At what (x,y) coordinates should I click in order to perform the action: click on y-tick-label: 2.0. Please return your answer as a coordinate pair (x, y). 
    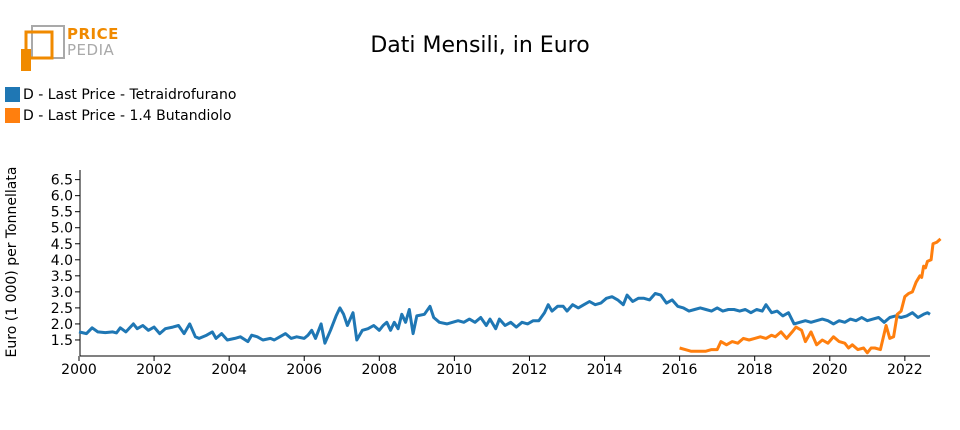
    Looking at the image, I should click on (62, 325).